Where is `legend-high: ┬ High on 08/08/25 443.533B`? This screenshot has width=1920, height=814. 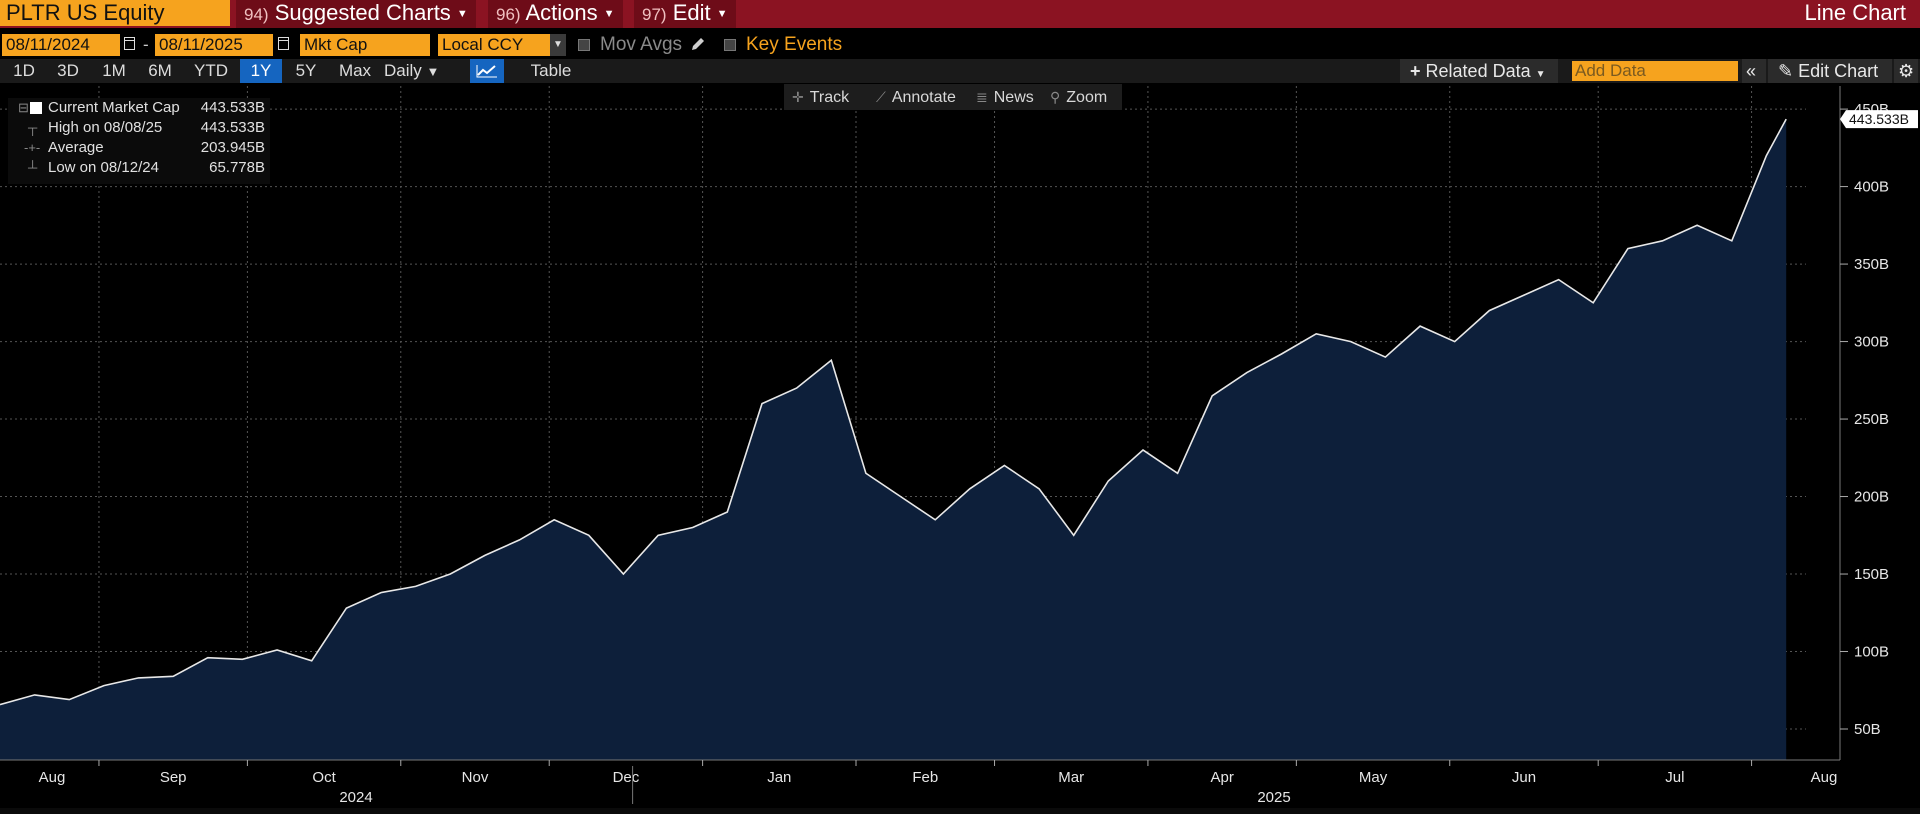
legend-high: ┬ High on 08/08/25 443.533B is located at coordinates (139, 128).